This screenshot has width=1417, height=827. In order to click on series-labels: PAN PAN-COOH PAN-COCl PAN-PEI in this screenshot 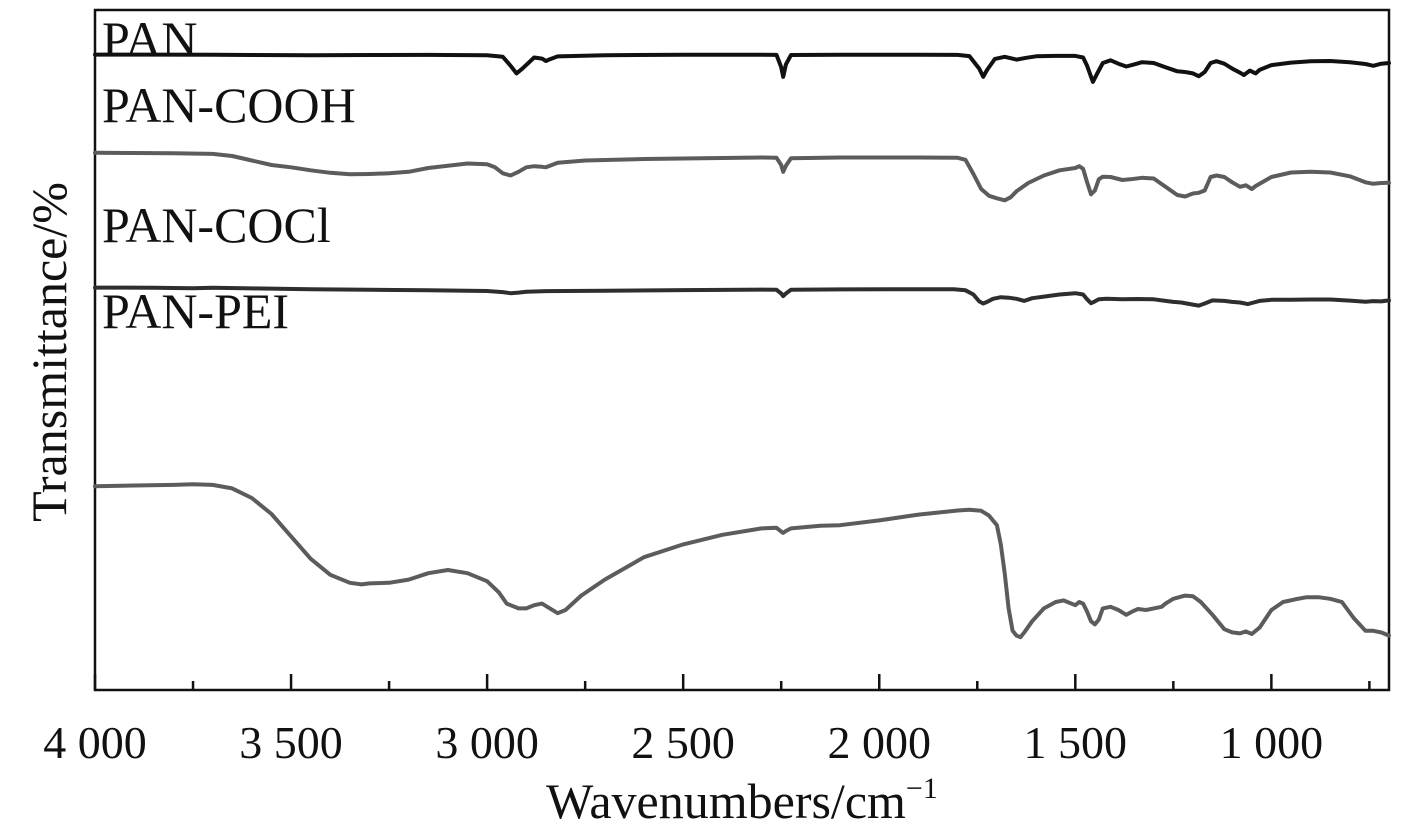, I will do `click(229, 175)`.